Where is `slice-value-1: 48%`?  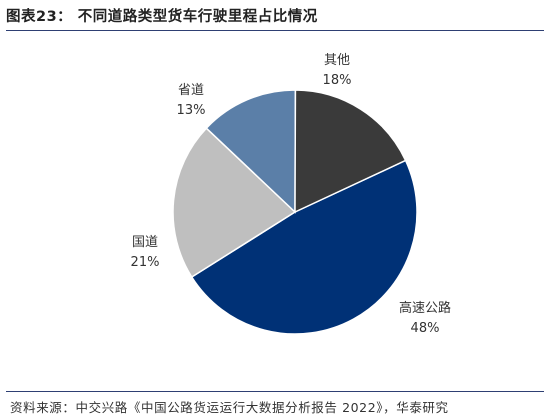
slice-value-1: 48% is located at coordinates (425, 328).